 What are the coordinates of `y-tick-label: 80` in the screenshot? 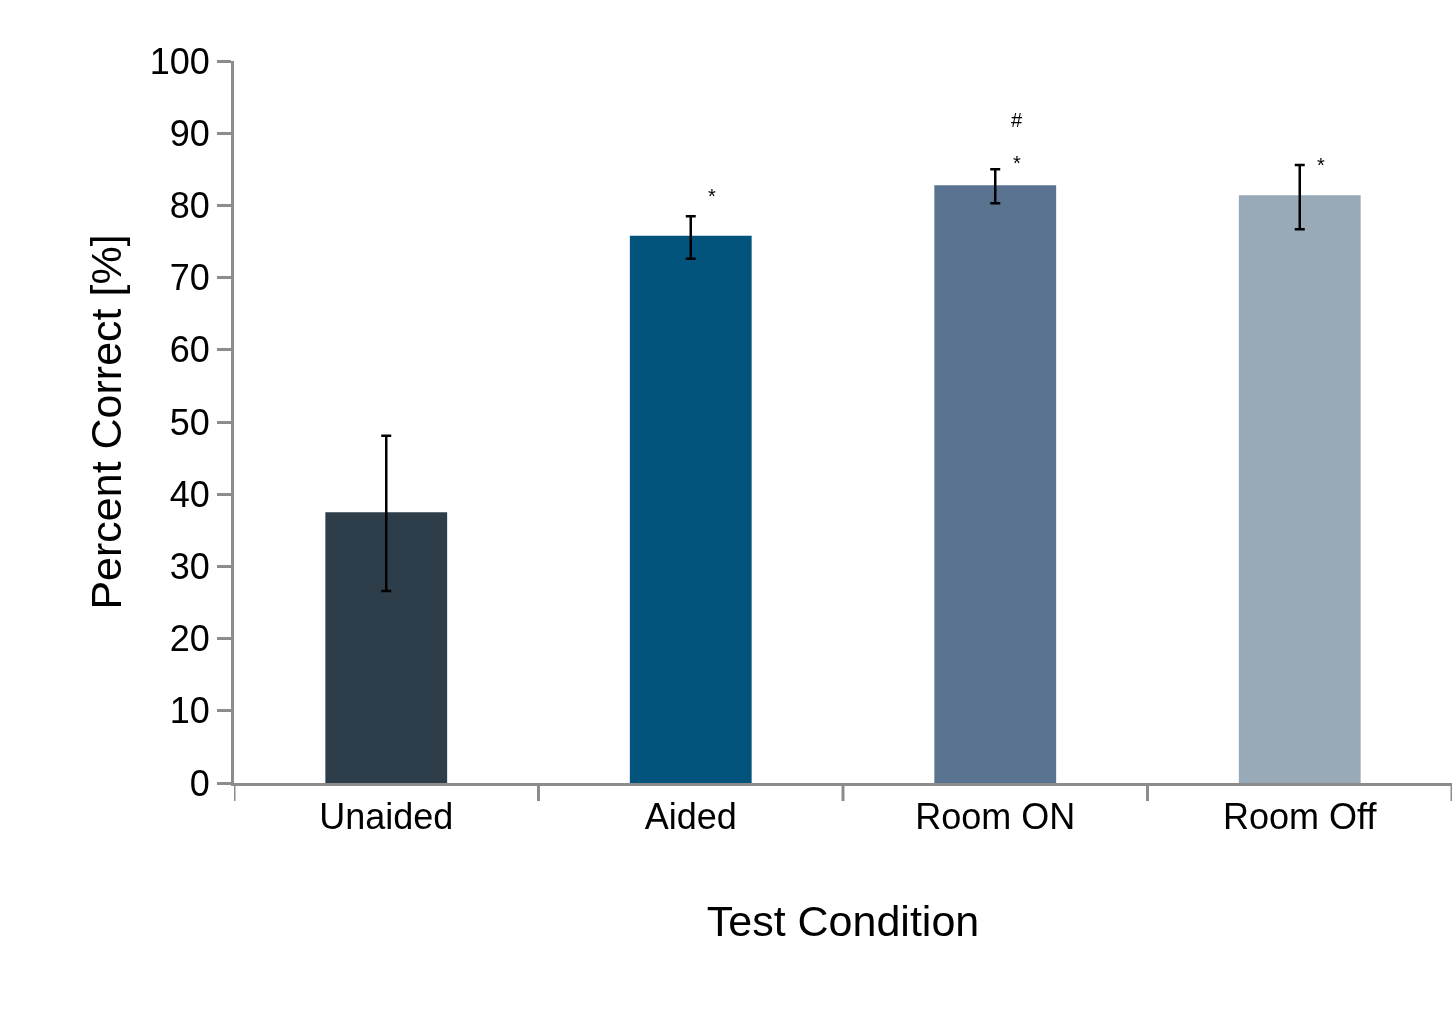 It's located at (189, 205).